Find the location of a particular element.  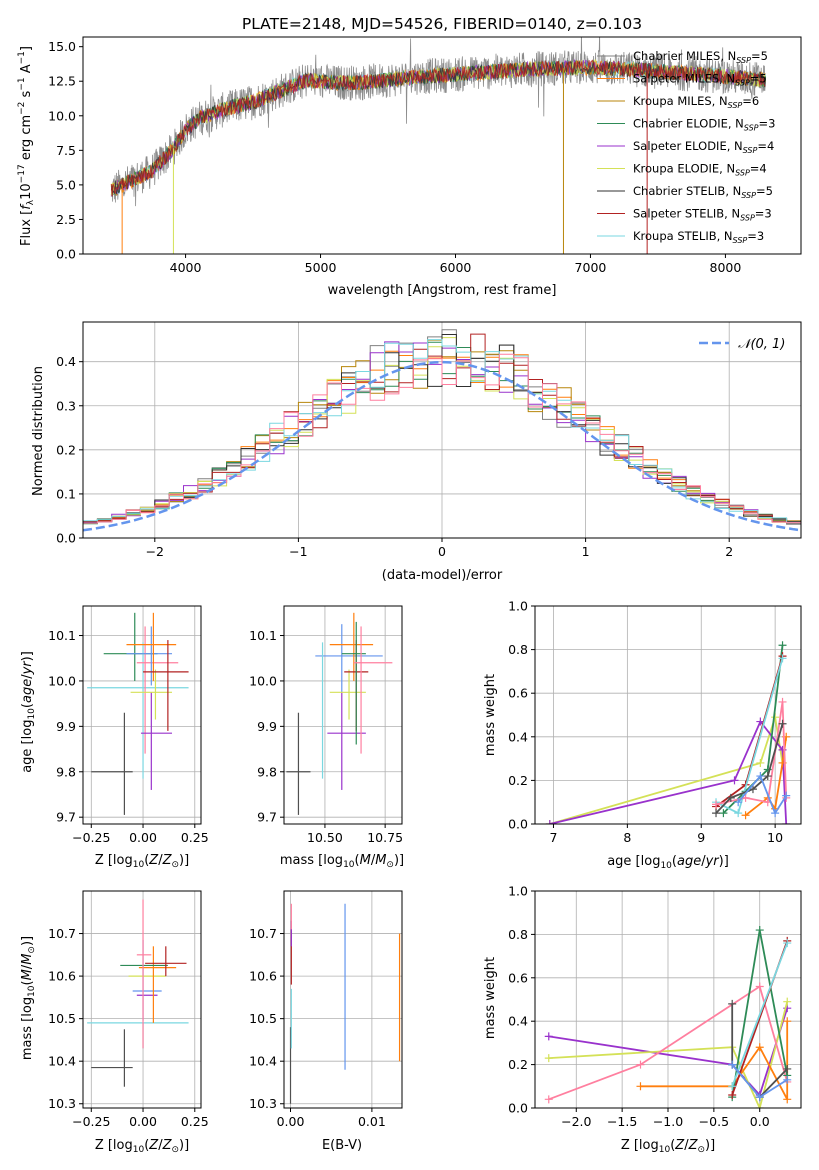

mass-weight-y-label-top: mass weight is located at coordinates (490, 715).